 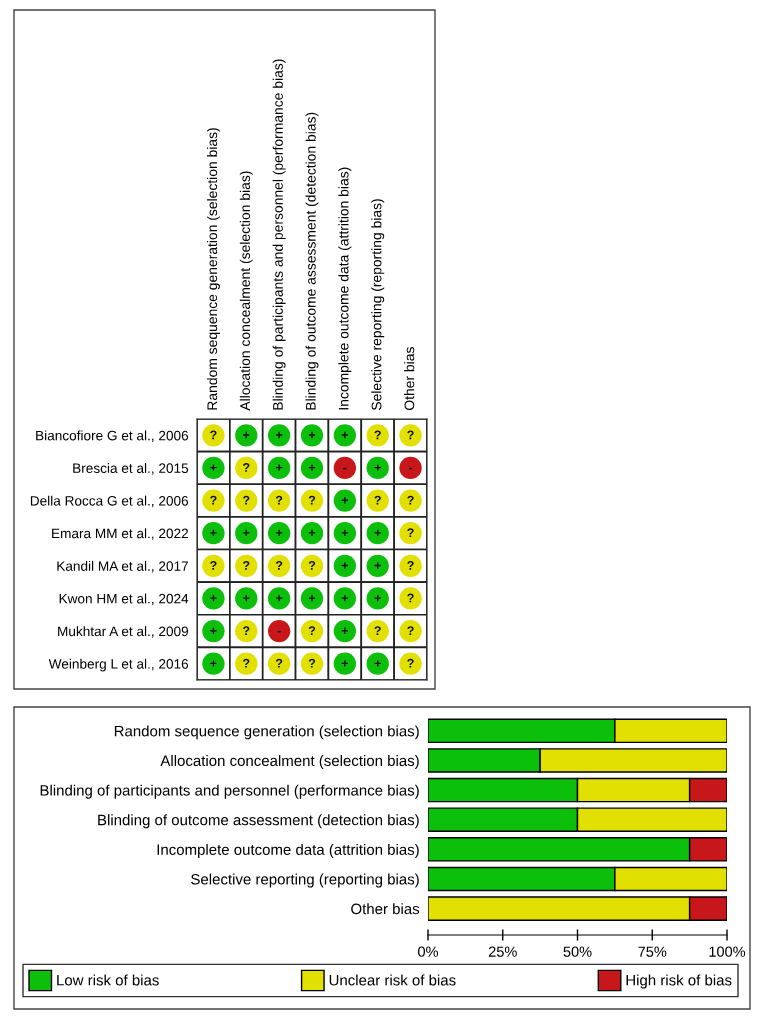 What do you see at coordinates (428, 951) in the screenshot?
I see `x-tick-label: 0%` at bounding box center [428, 951].